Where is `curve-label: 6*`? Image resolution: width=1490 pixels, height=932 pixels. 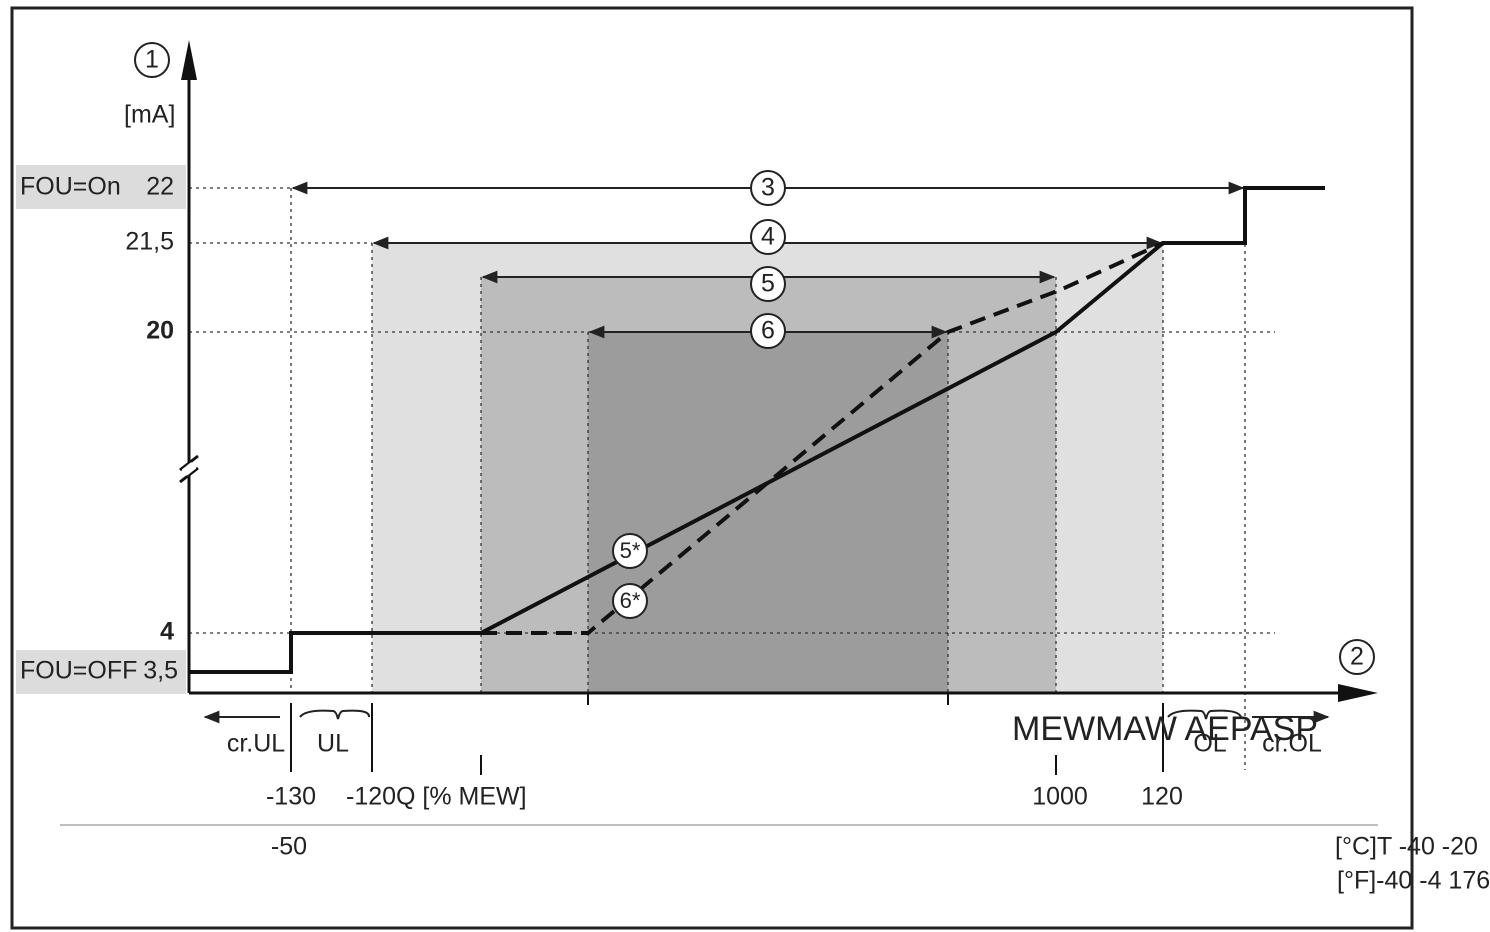
curve-label: 6* is located at coordinates (630, 600).